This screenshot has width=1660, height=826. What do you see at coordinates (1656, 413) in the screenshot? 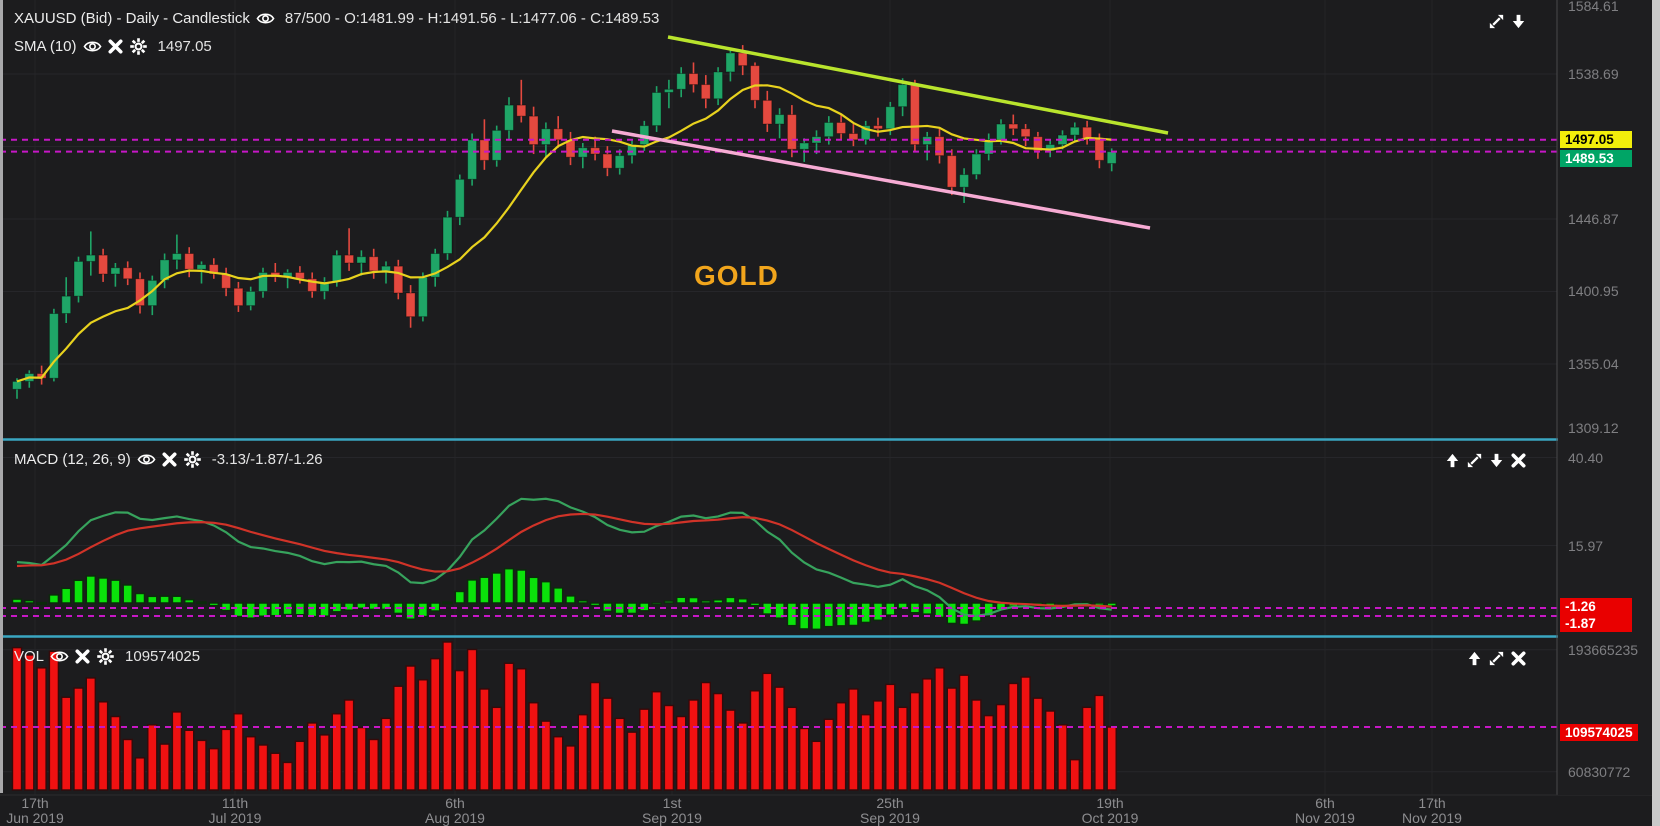
I see `right-scrollbar` at bounding box center [1656, 413].